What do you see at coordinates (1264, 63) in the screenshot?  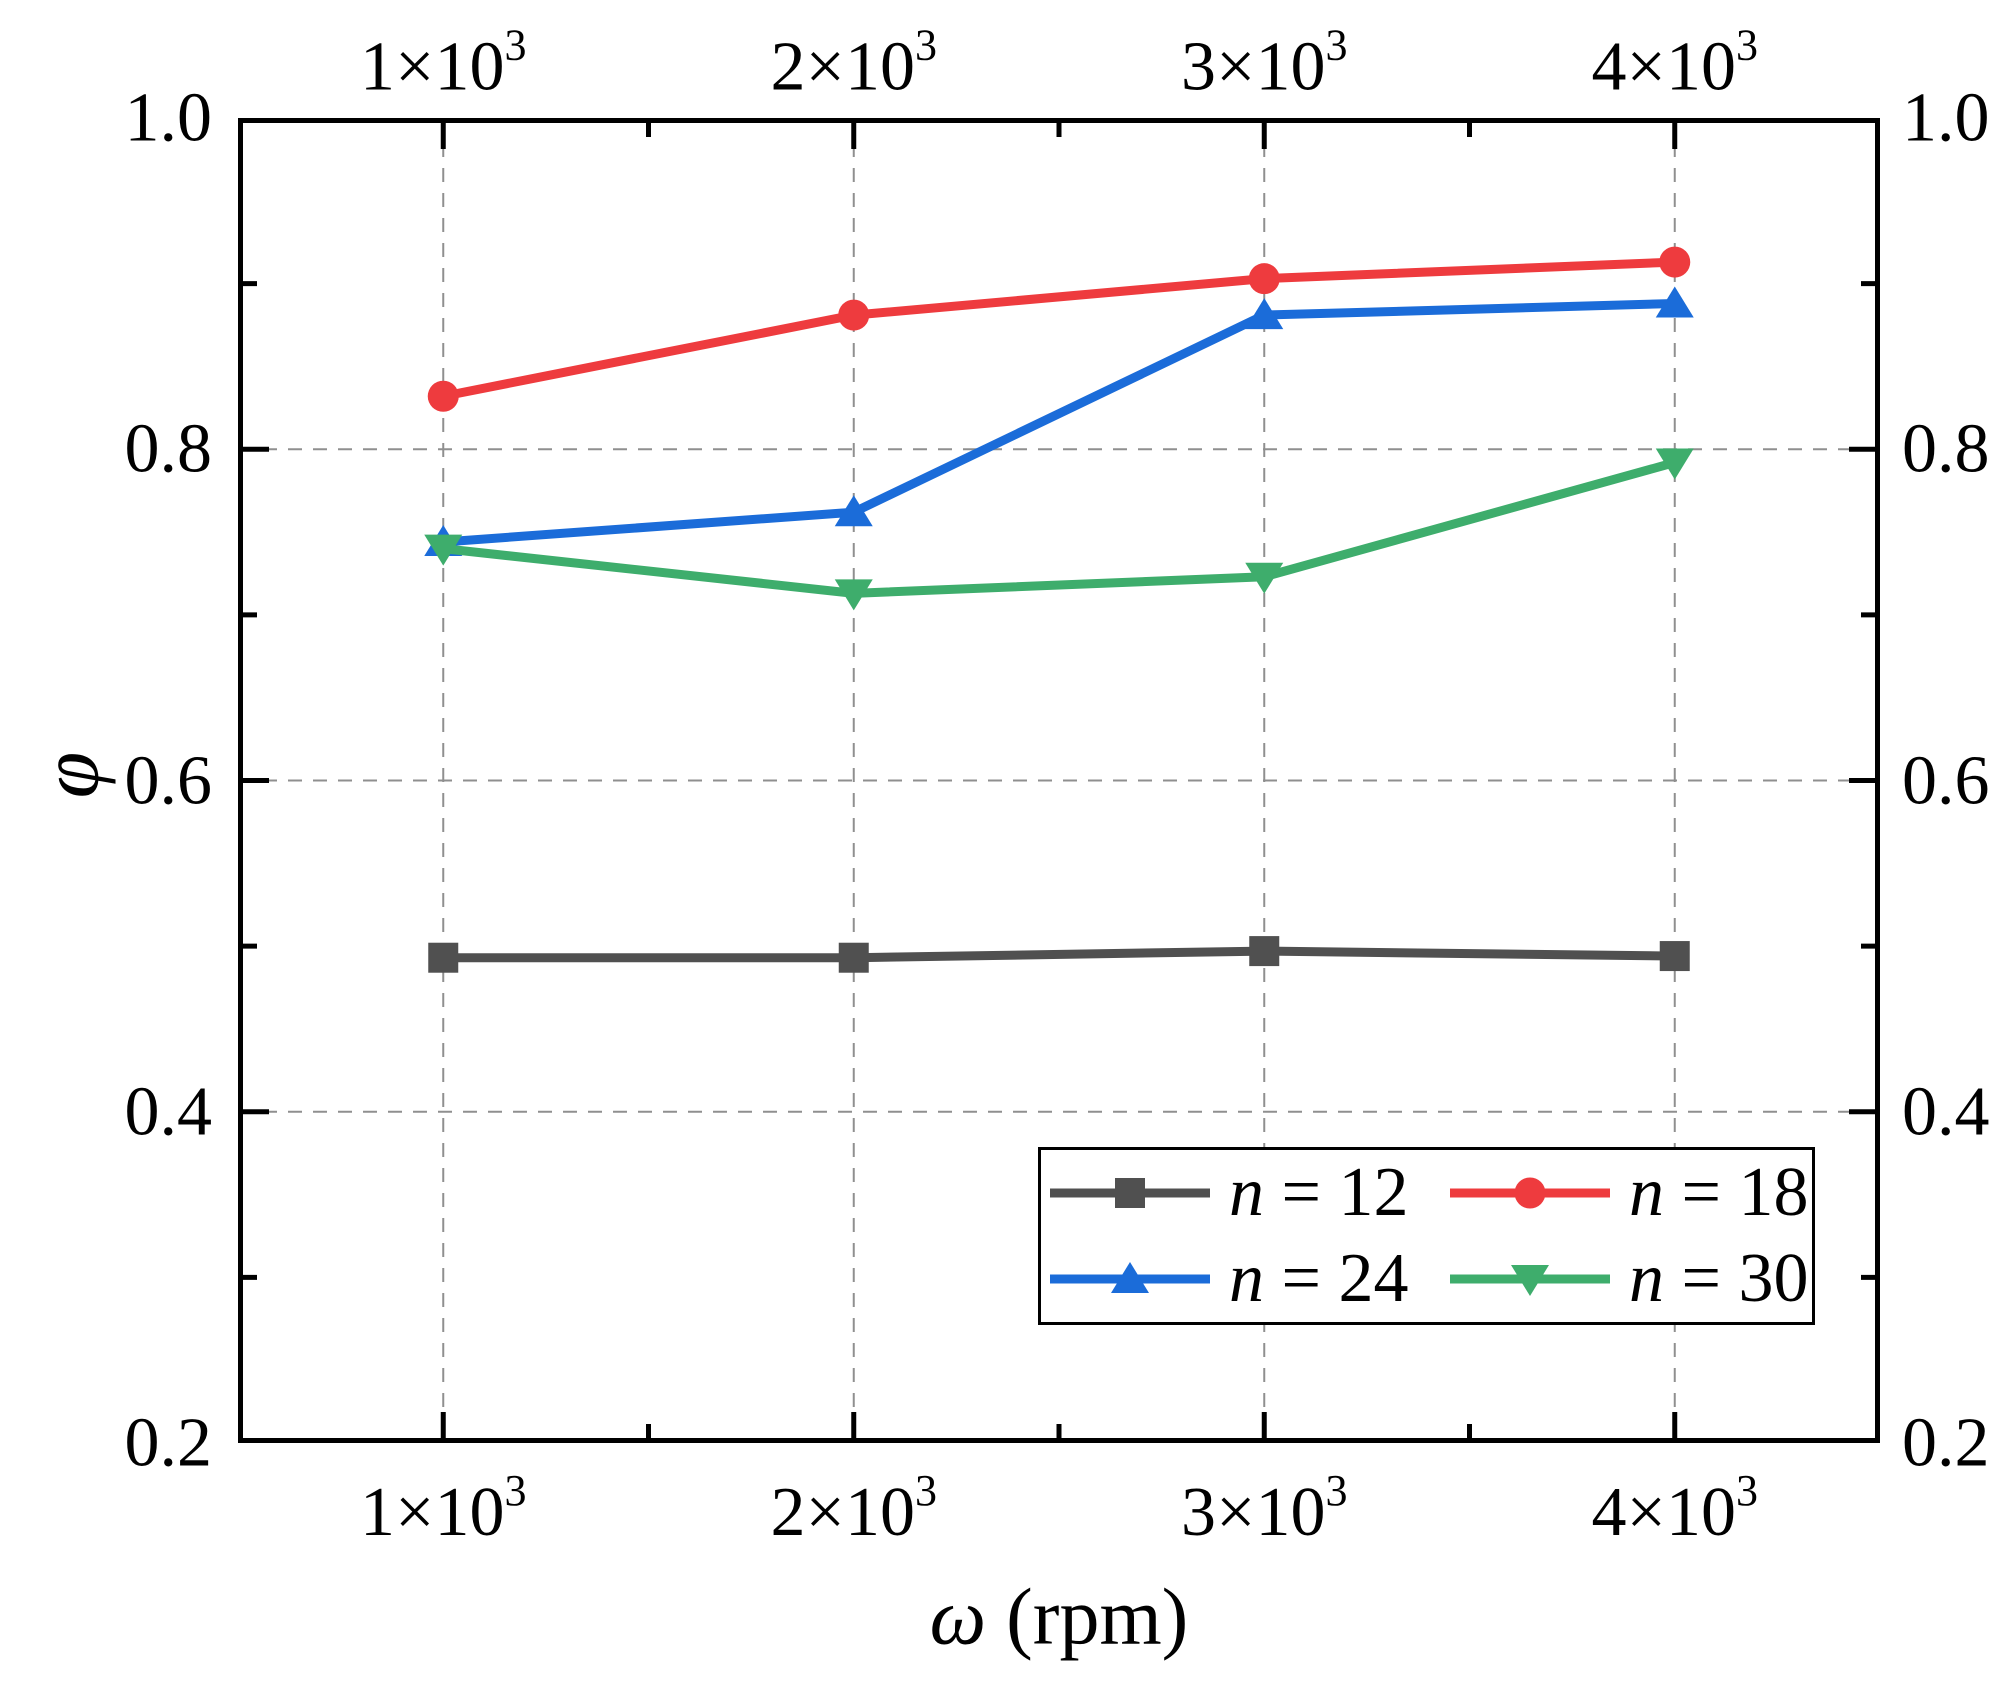 I see `x-tick-label-top: 3×10³` at bounding box center [1264, 63].